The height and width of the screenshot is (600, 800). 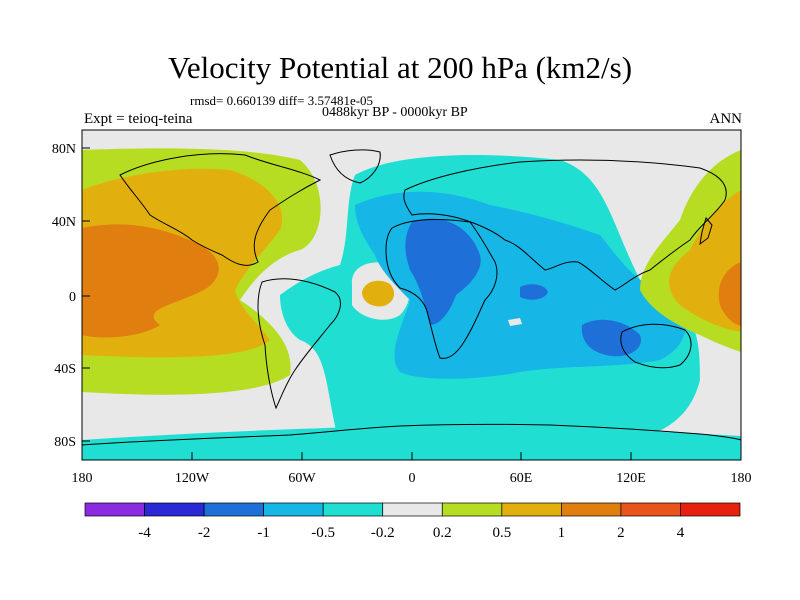 I want to click on central-positive-patch, so click(x=378, y=293).